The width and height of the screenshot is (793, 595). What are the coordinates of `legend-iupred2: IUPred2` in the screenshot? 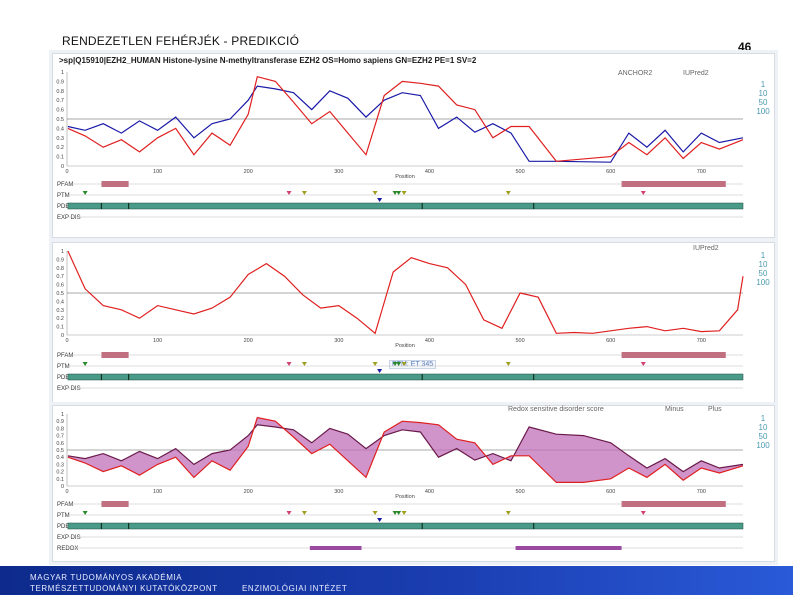 It's located at (706, 248).